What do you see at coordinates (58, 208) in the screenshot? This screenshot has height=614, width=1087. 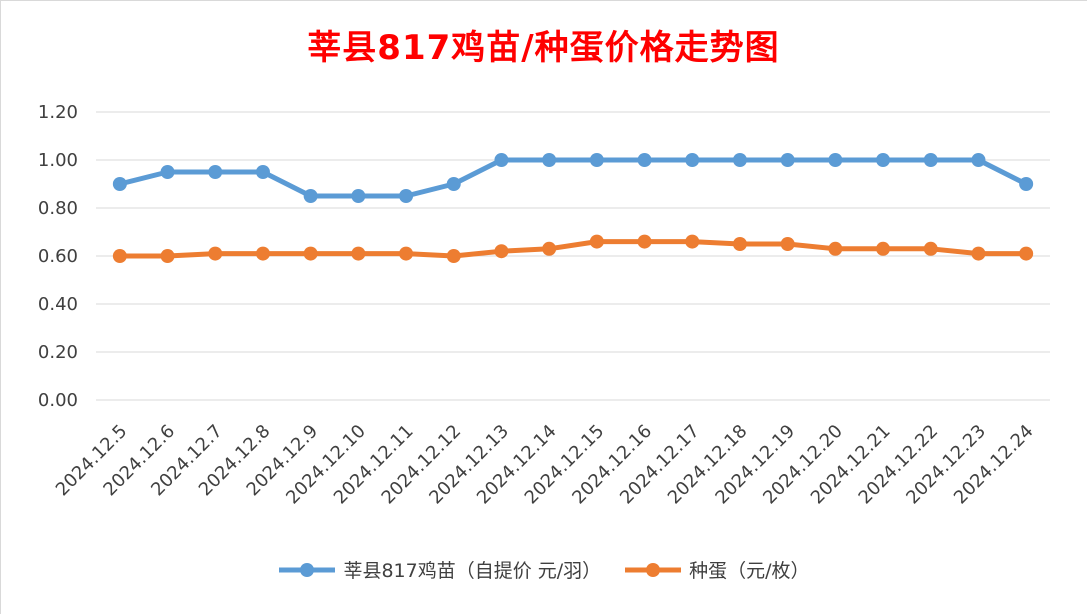 I see `y-tick-label: 0.80` at bounding box center [58, 208].